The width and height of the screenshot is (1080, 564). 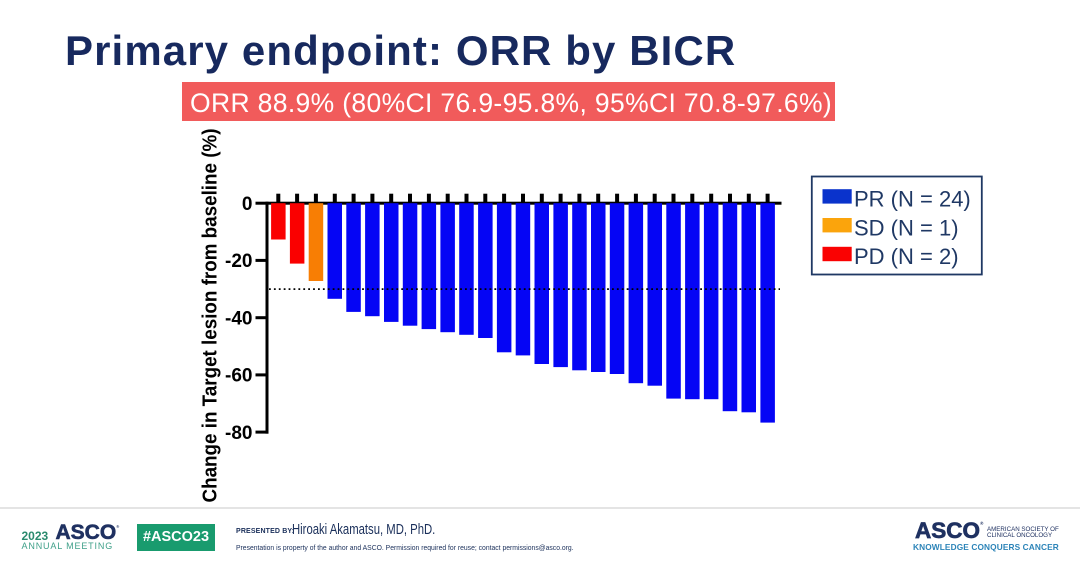 What do you see at coordinates (238, 318) in the screenshot?
I see `svg-text: -40` at bounding box center [238, 318].